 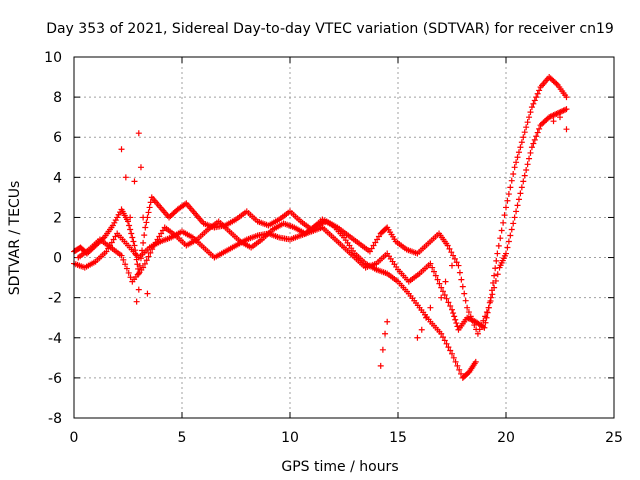 What do you see at coordinates (15, 238) in the screenshot?
I see `y-axis-label: SDTVAR / TECUs` at bounding box center [15, 238].